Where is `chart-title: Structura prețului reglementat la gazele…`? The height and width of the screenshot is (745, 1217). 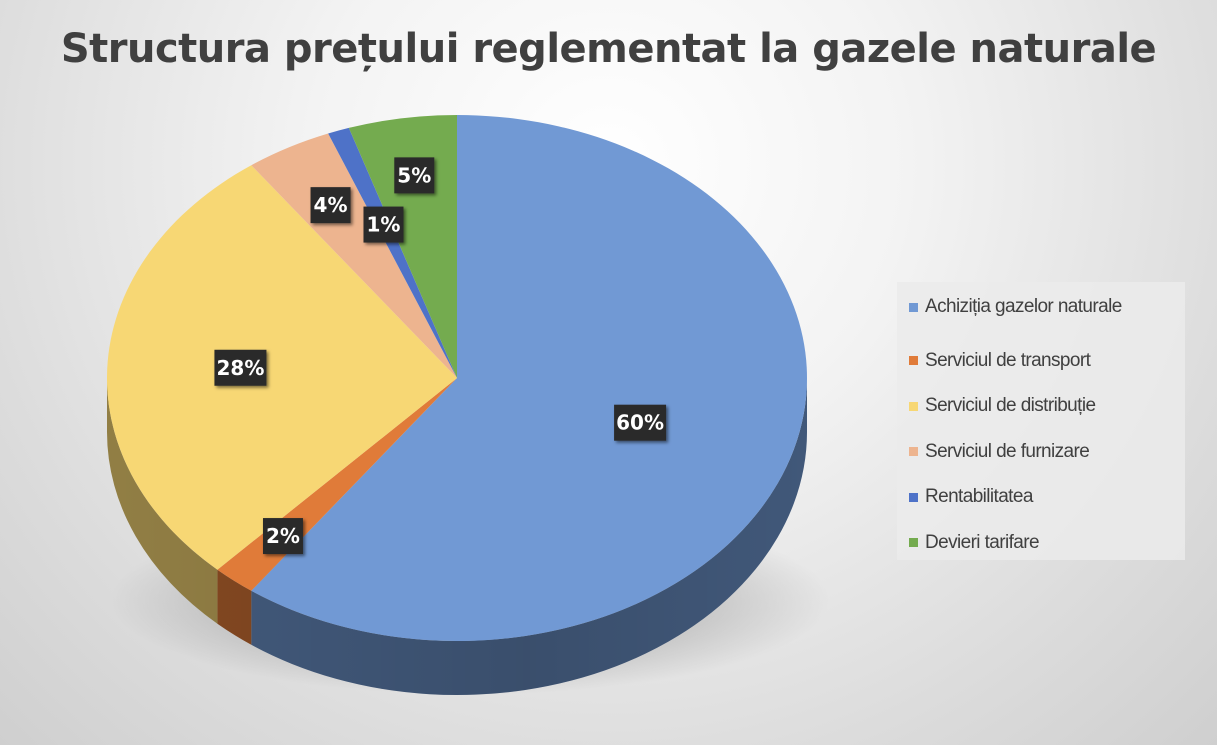 chart-title: Structura prețului reglementat la gazele… is located at coordinates (608, 49).